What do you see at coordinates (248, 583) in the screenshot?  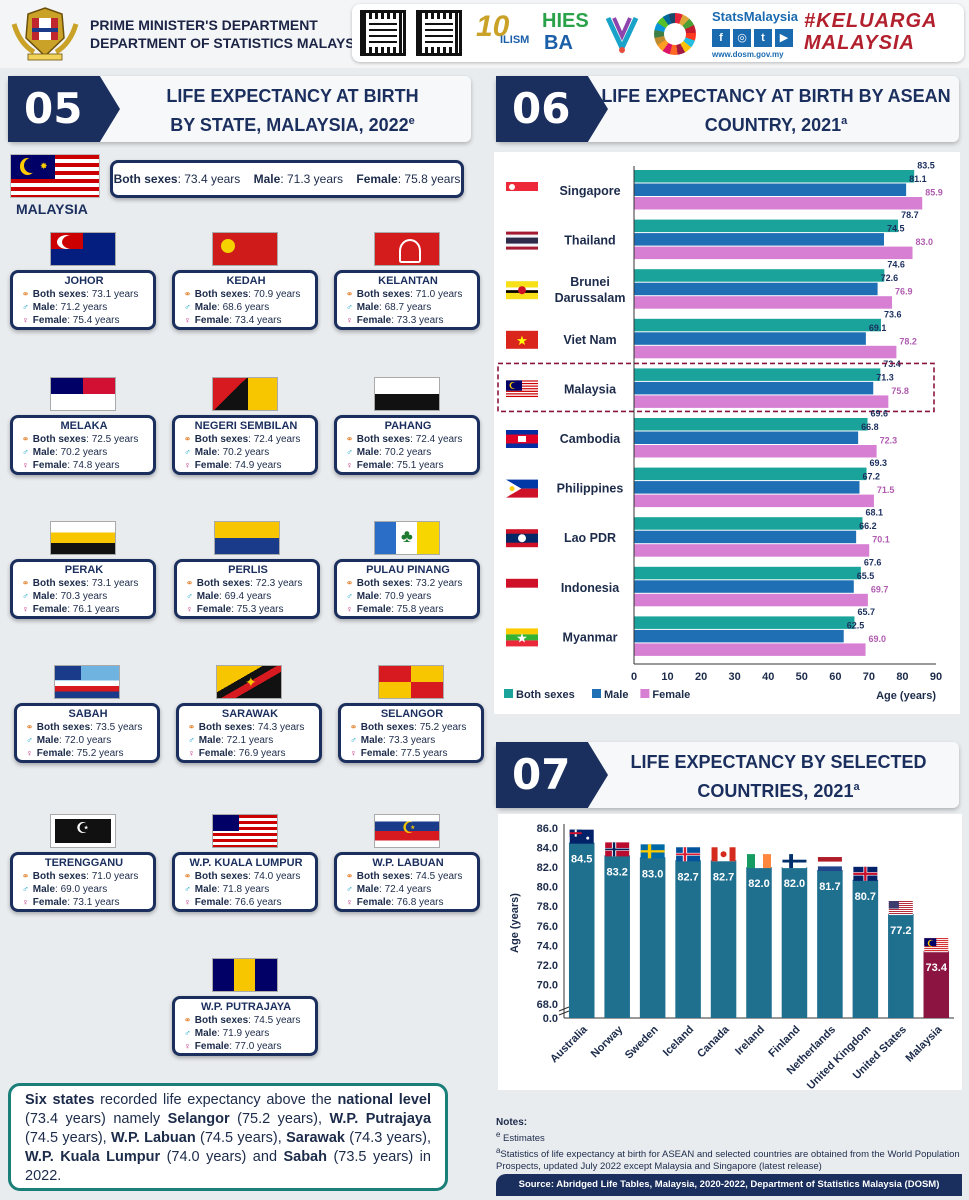 I see `state-both-row: ⚭ Both sexes: 72.3 years` at bounding box center [248, 583].